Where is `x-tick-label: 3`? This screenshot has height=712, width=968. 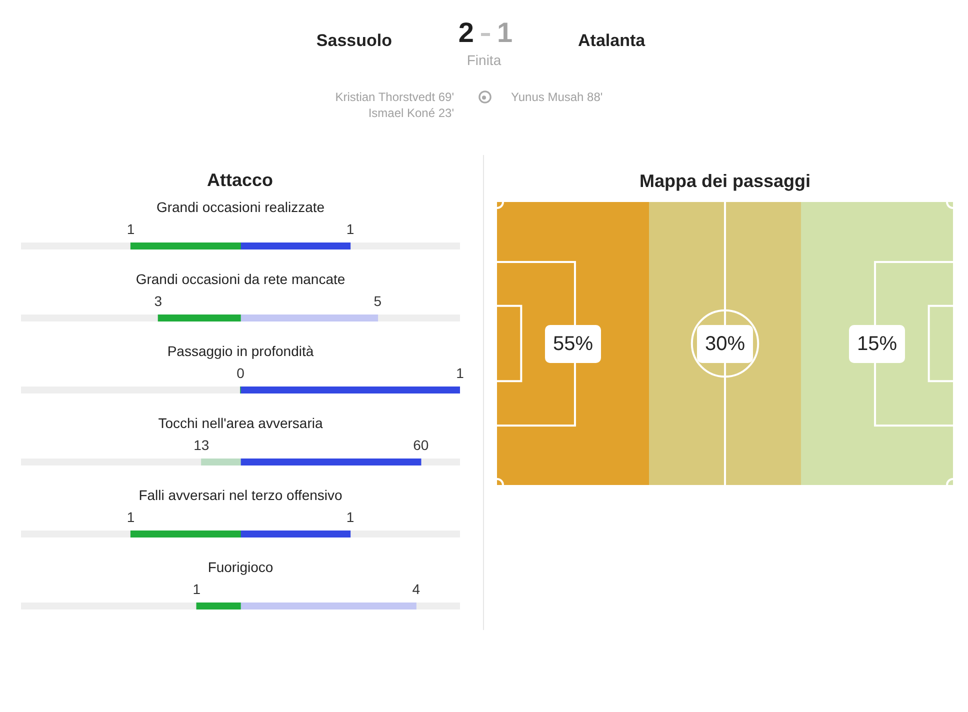
x-tick-label: 3 is located at coordinates (158, 300).